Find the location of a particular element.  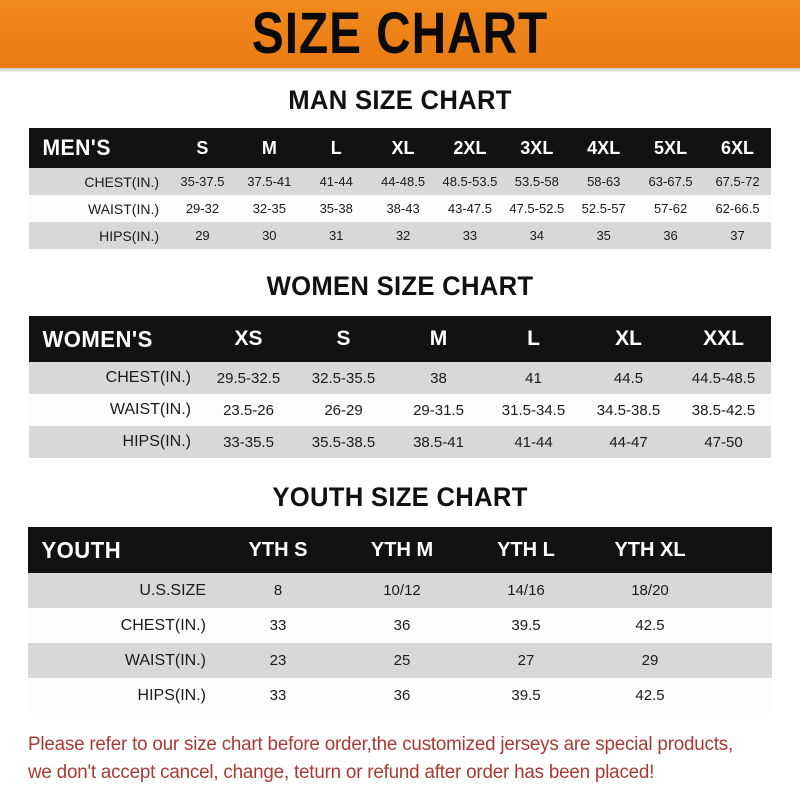

men-row-label-1: WAIST(IN.) is located at coordinates (123, 208).